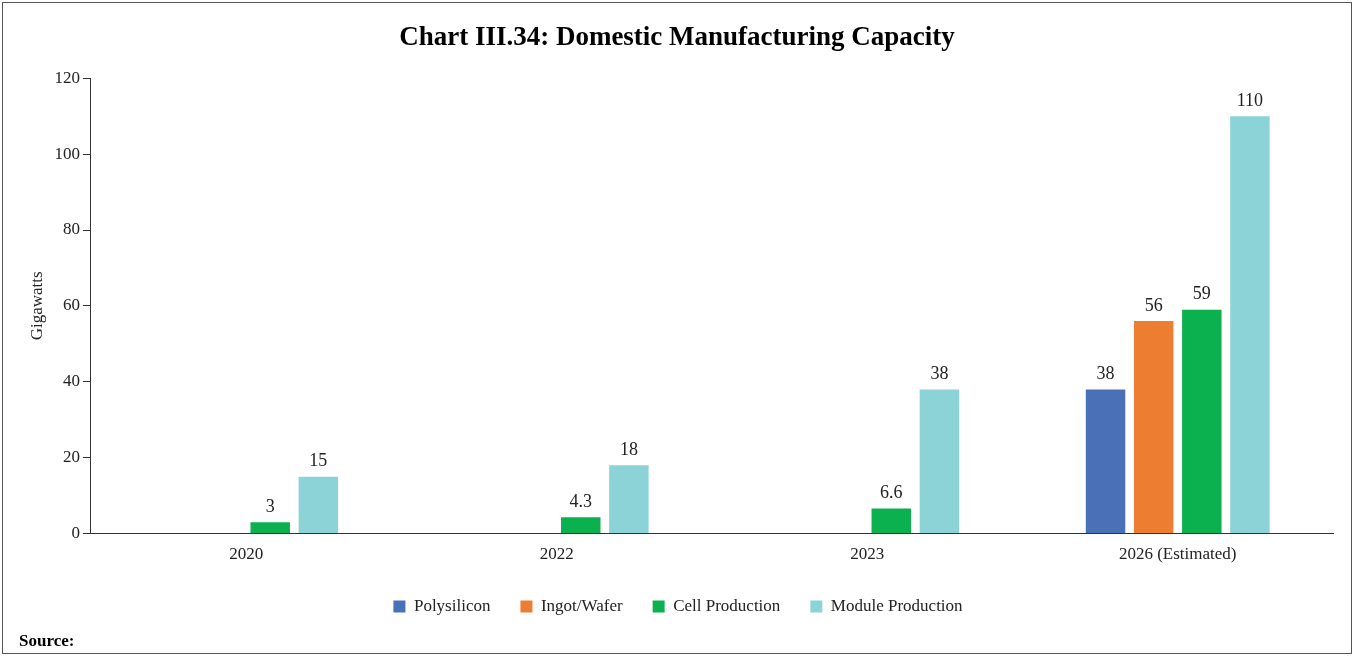 The height and width of the screenshot is (656, 1354). What do you see at coordinates (867, 554) in the screenshot?
I see `x-tick-label: 2023` at bounding box center [867, 554].